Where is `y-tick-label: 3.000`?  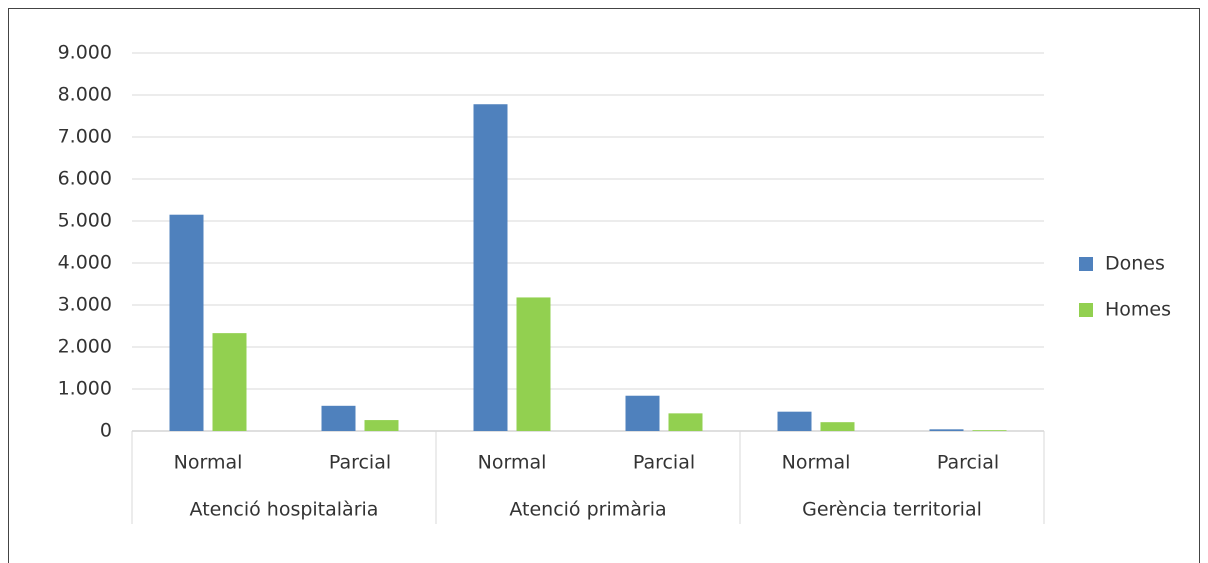 y-tick-label: 3.000 is located at coordinates (85, 305).